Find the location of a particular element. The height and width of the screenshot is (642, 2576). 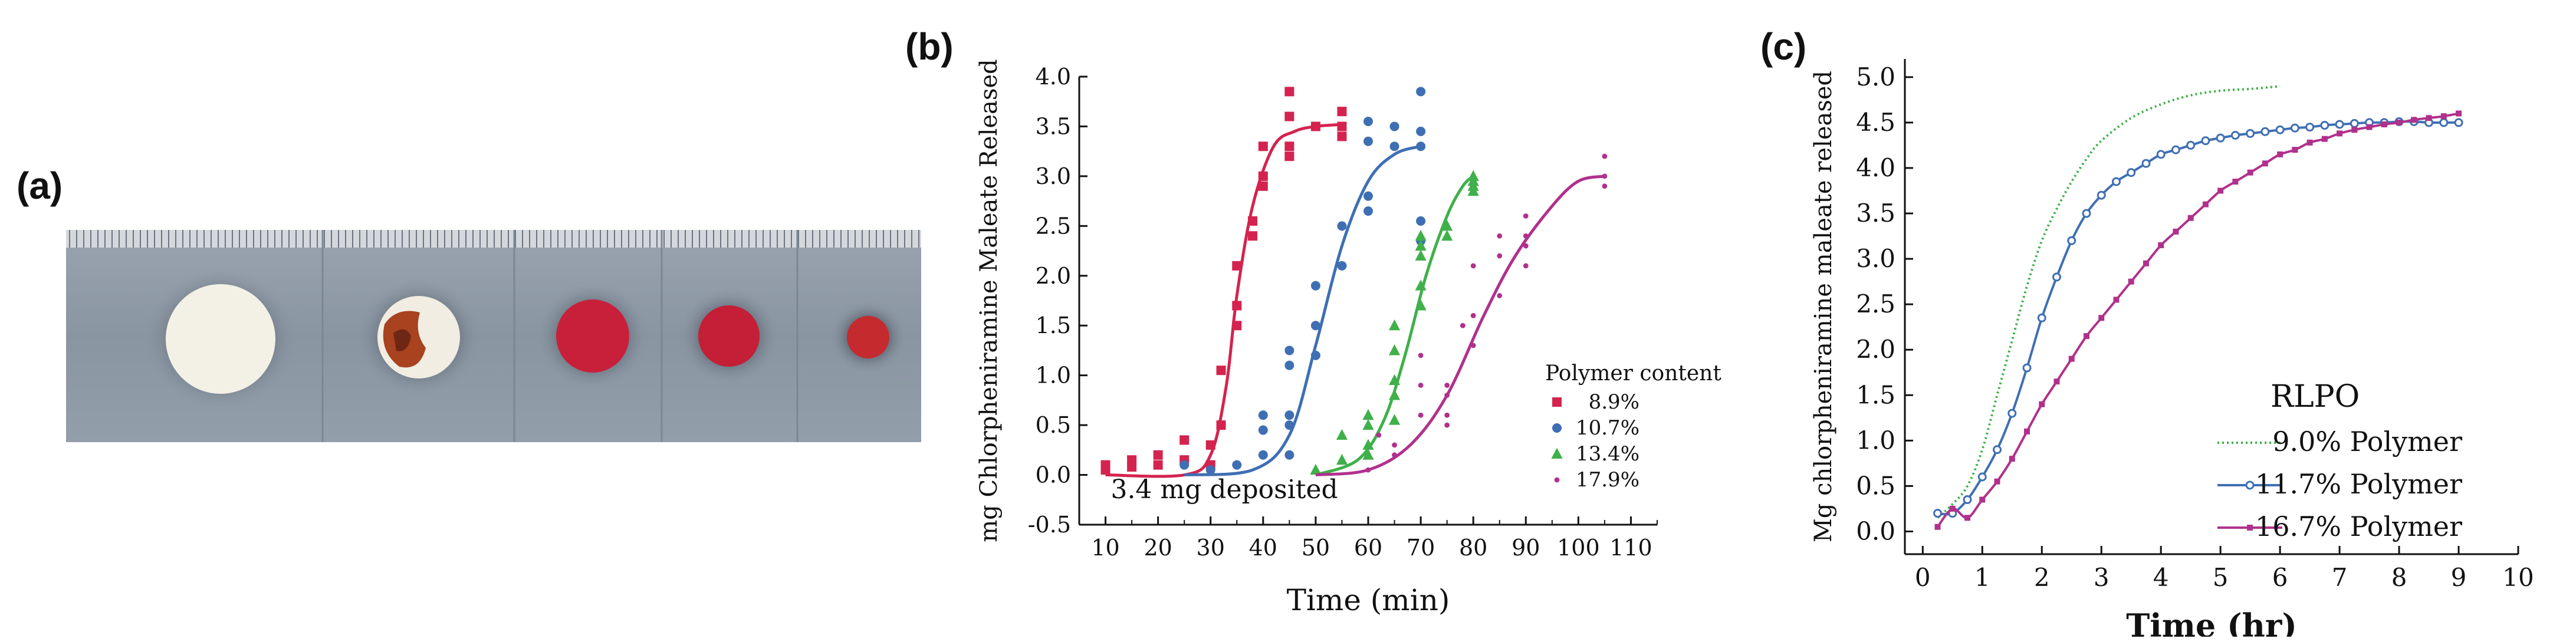

red-dot is located at coordinates (868, 337).